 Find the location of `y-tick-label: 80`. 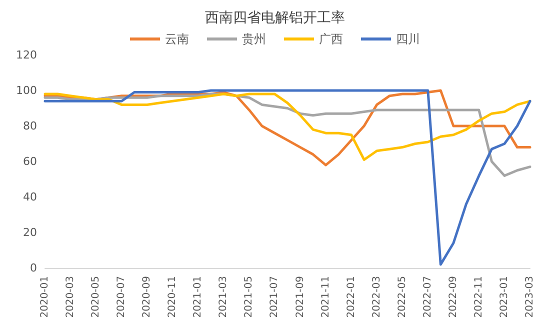

y-tick-label: 80 is located at coordinates (30, 126).